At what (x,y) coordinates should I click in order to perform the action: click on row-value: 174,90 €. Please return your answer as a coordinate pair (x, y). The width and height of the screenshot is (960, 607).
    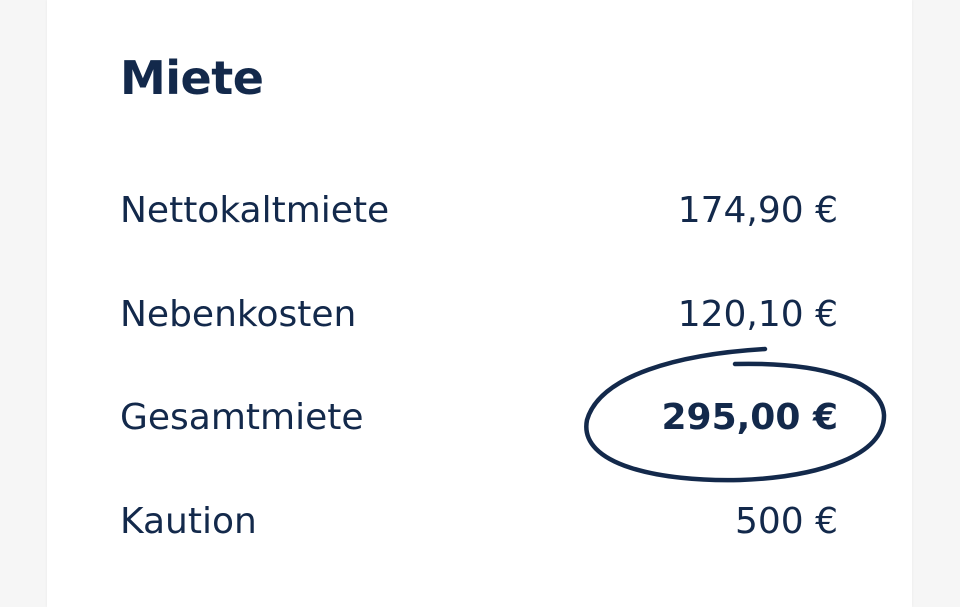
    Looking at the image, I should click on (757, 210).